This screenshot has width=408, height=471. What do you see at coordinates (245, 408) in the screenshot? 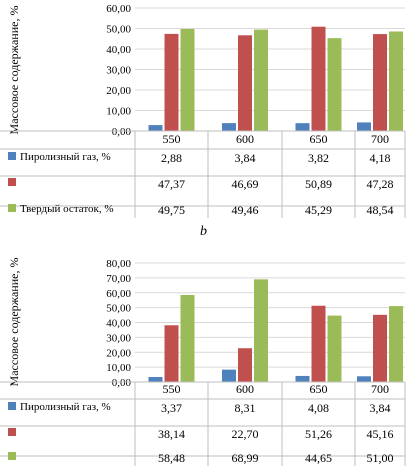
I see `data-label: 8,31` at bounding box center [245, 408].